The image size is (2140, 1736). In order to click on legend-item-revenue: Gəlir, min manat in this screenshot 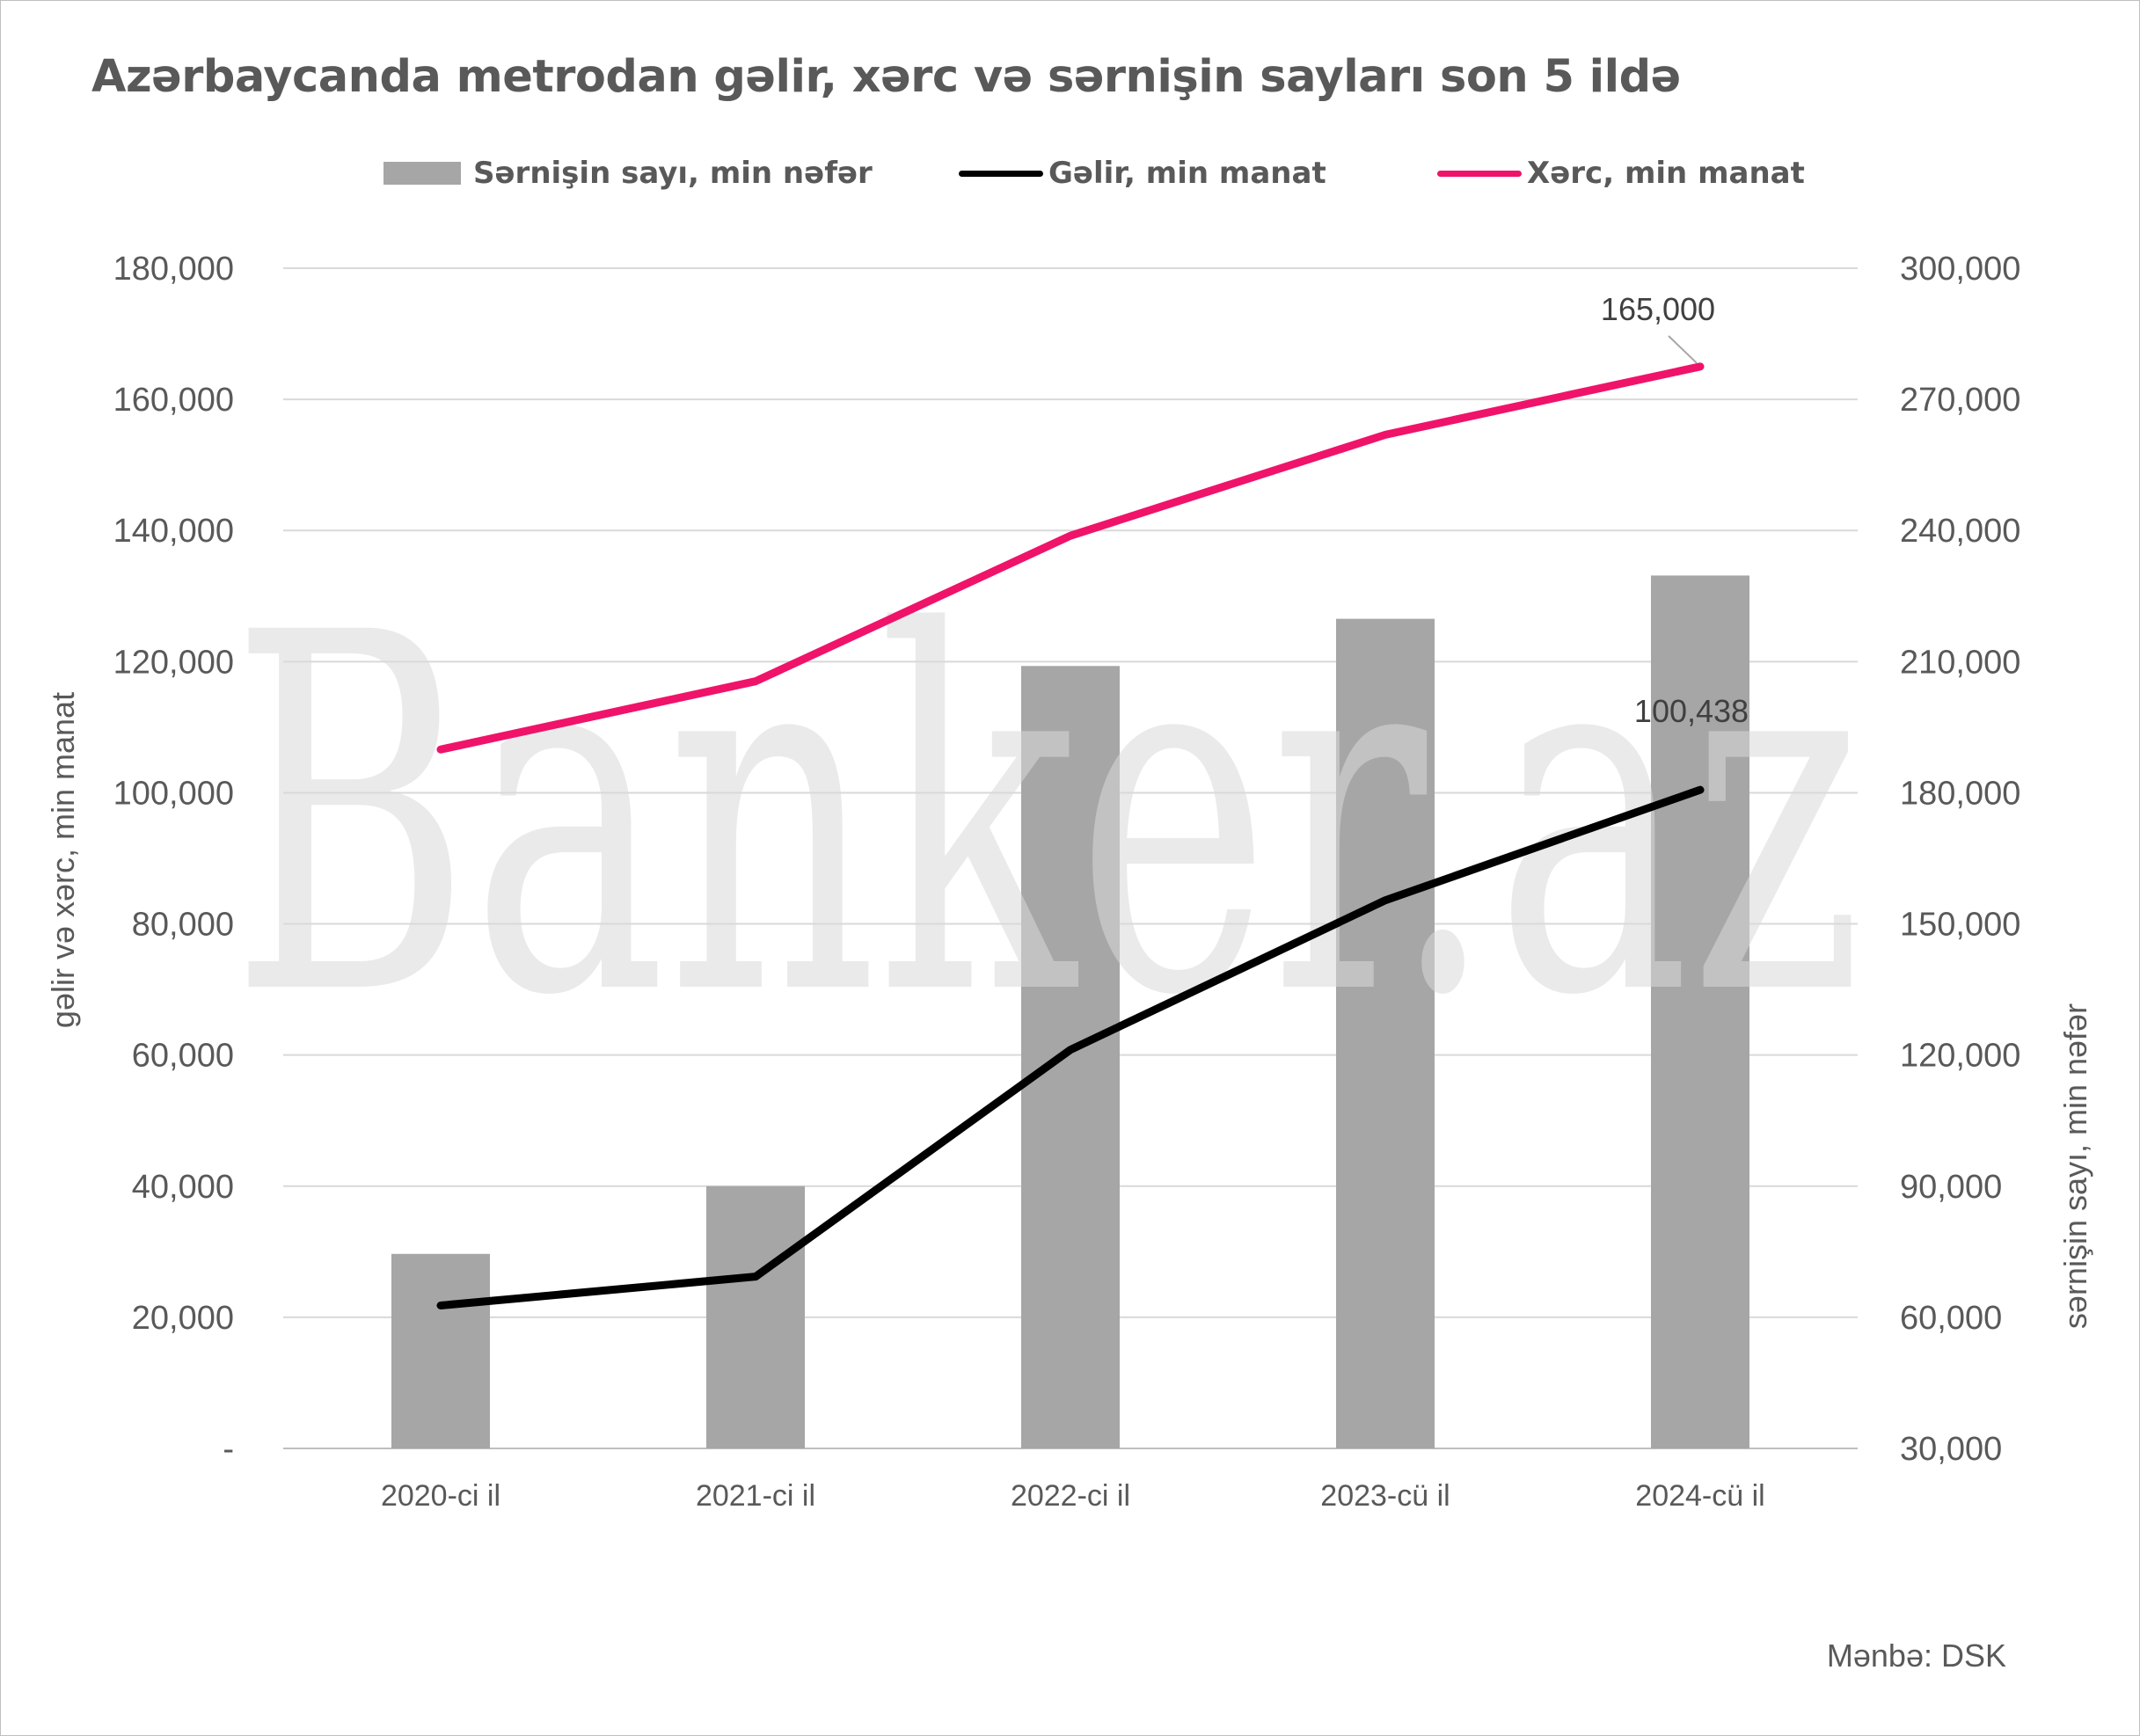, I will do `click(1142, 173)`.